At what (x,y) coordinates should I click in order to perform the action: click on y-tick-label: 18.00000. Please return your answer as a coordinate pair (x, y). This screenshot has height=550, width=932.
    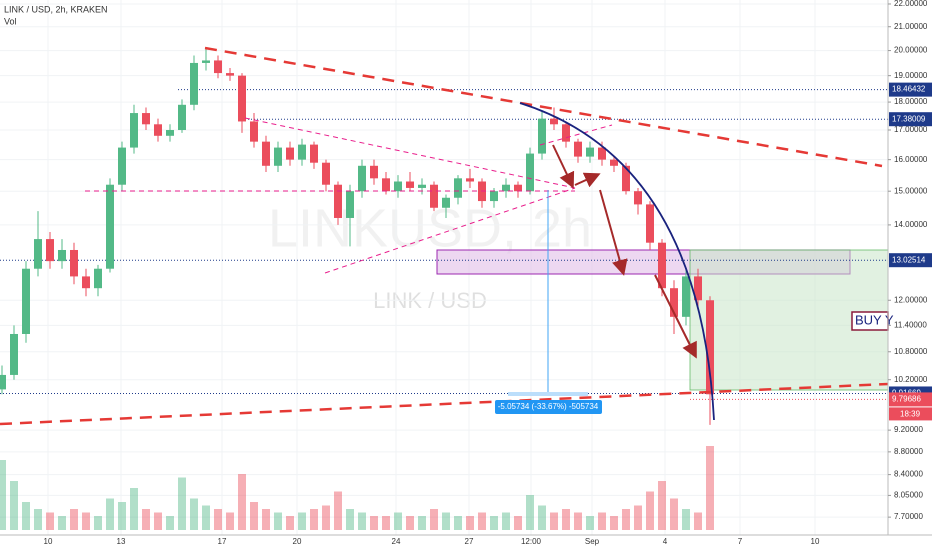
    Looking at the image, I should click on (911, 101).